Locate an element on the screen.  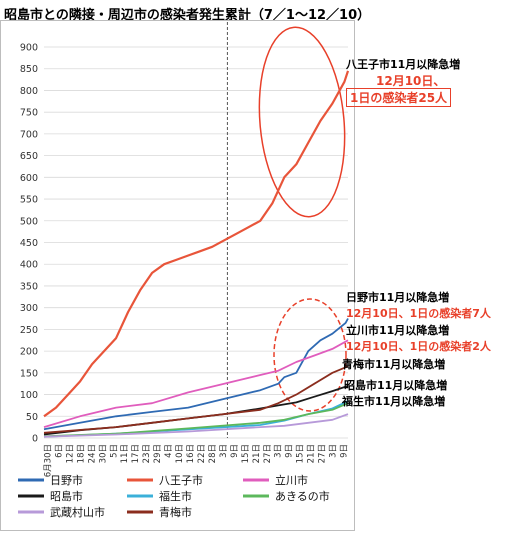
x-tick-label: 29日 is located at coordinates (158, 453).